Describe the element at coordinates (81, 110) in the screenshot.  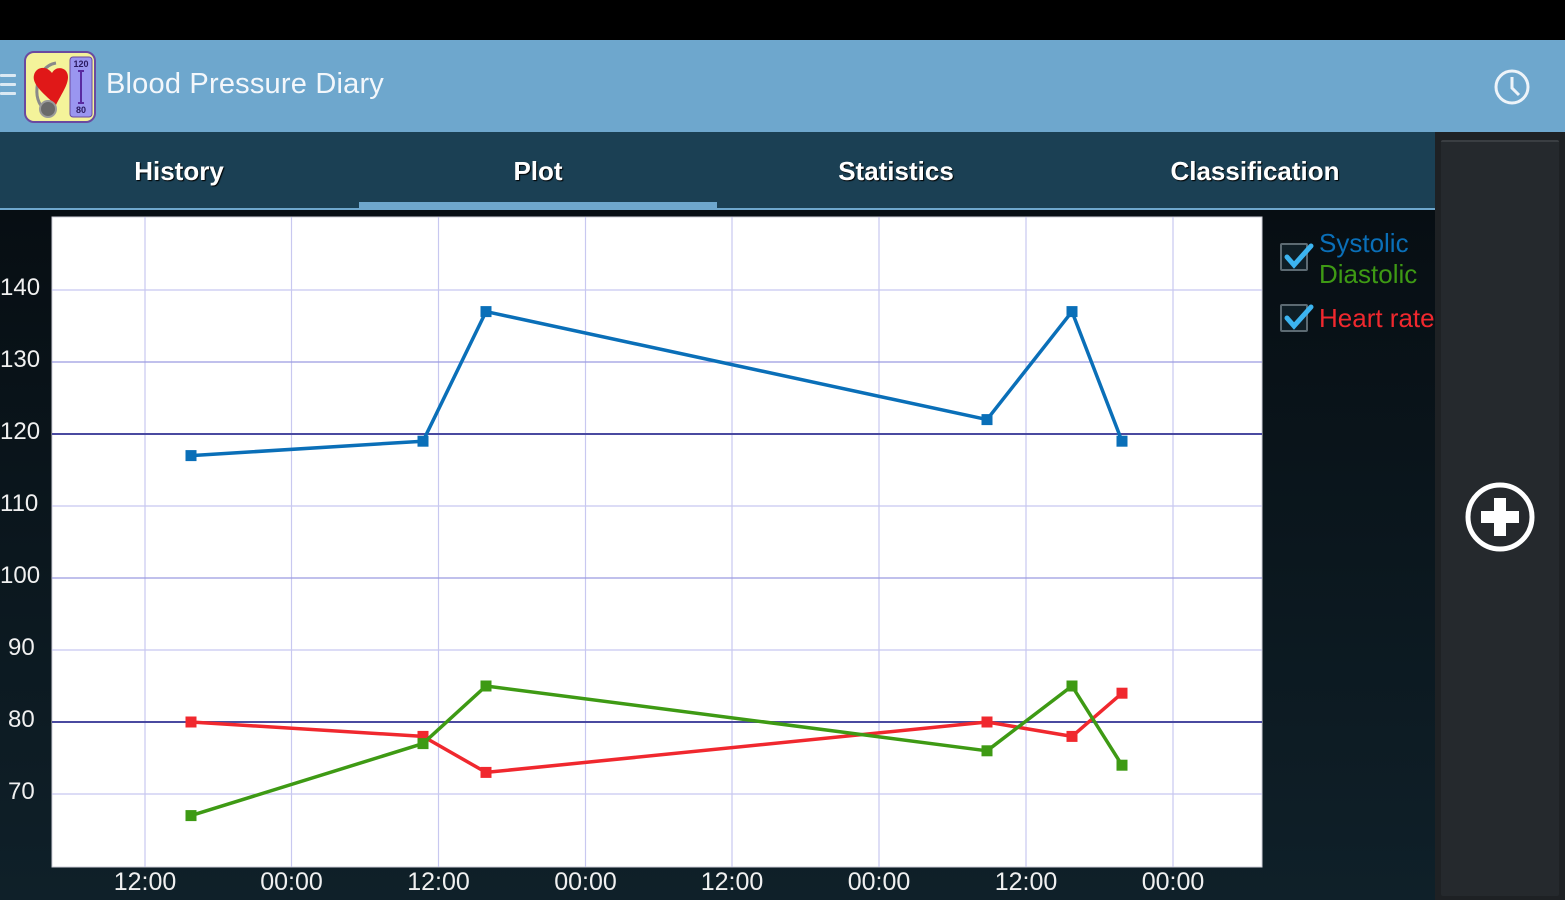
I see `svg-text: 80` at that location.